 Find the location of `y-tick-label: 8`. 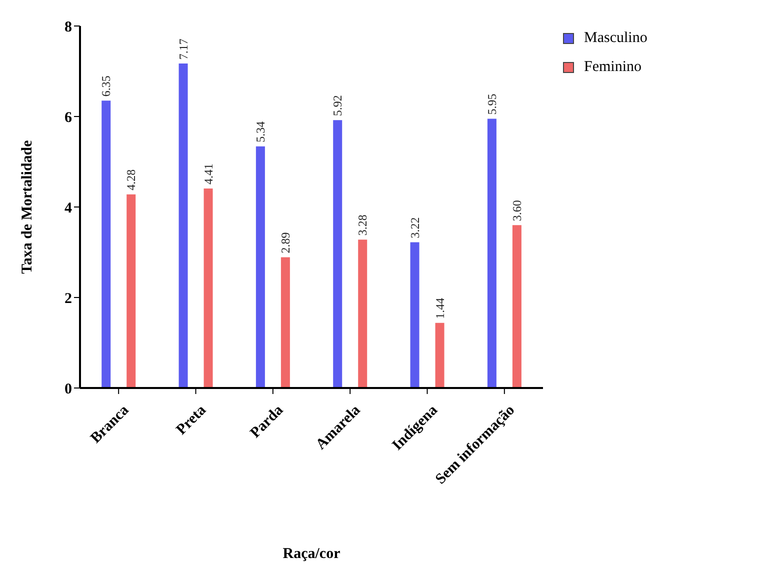

y-tick-label: 8 is located at coordinates (68, 27).